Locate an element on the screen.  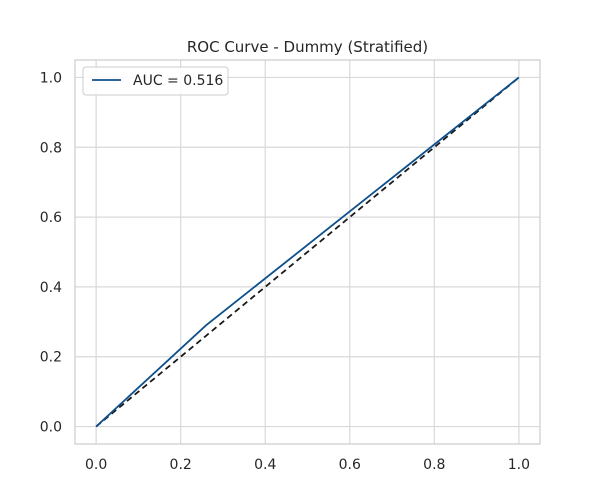
x-tick-label: 0.8 is located at coordinates (434, 465).